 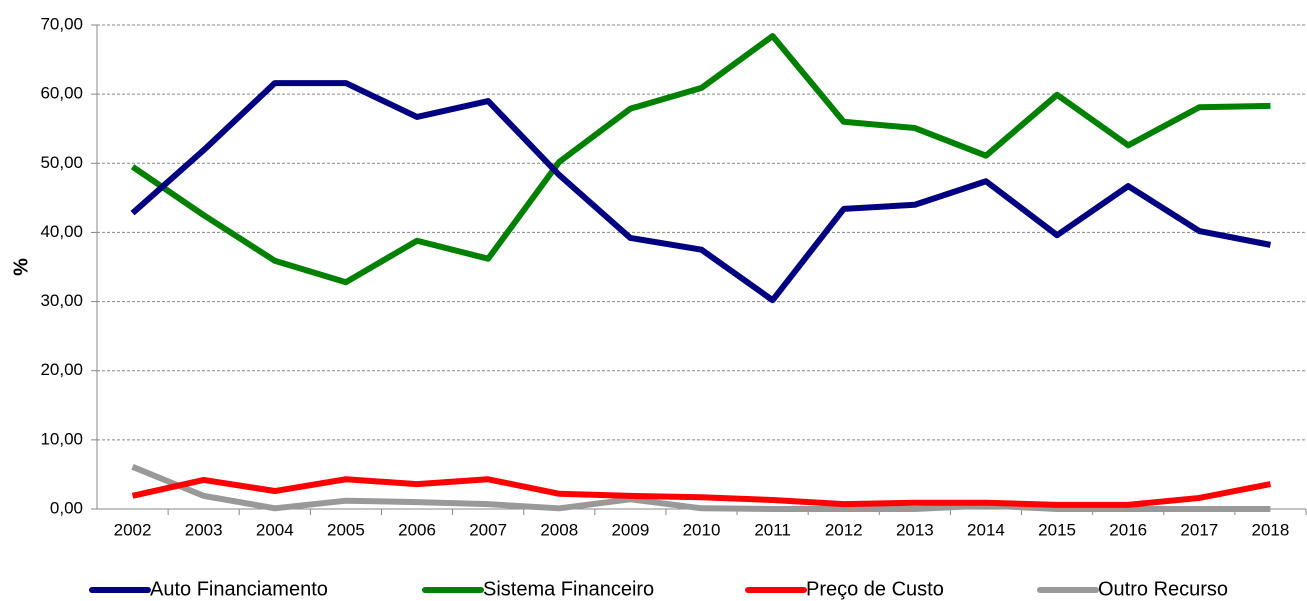 What do you see at coordinates (875, 589) in the screenshot?
I see `legend-label: Preço de Custo` at bounding box center [875, 589].